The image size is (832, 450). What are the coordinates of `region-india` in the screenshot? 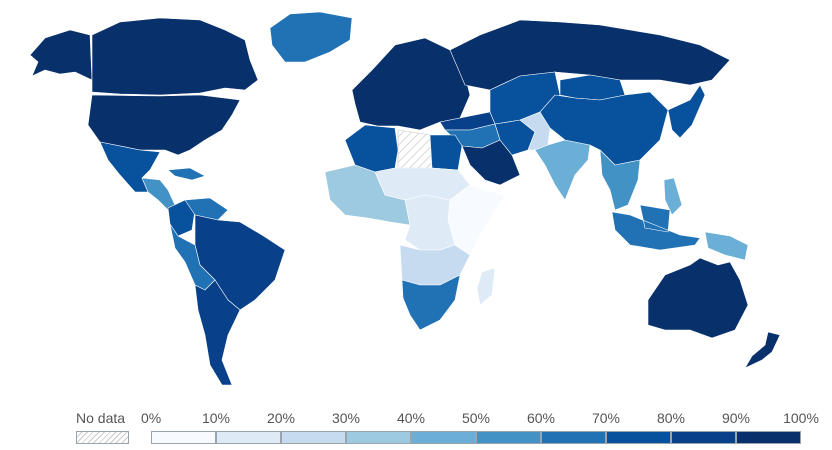 It's located at (562, 170).